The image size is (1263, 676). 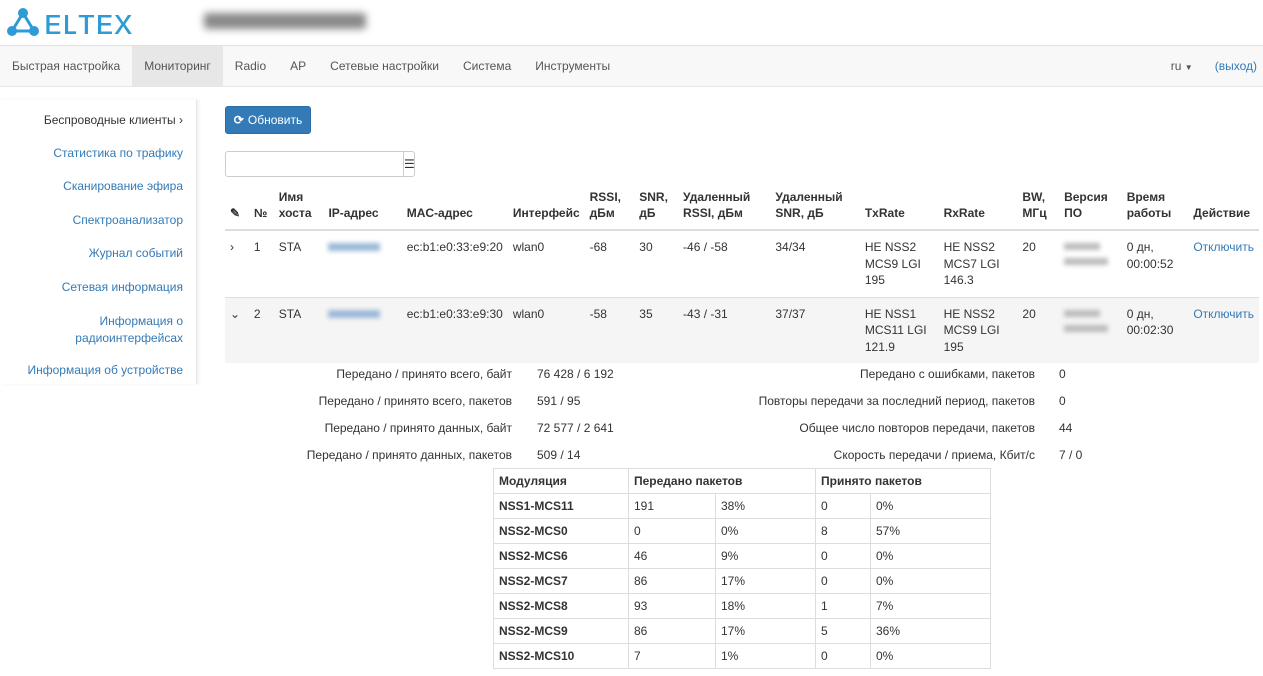 What do you see at coordinates (362, 207) in the screenshot?
I see `col-ip: IP-адрес` at bounding box center [362, 207].